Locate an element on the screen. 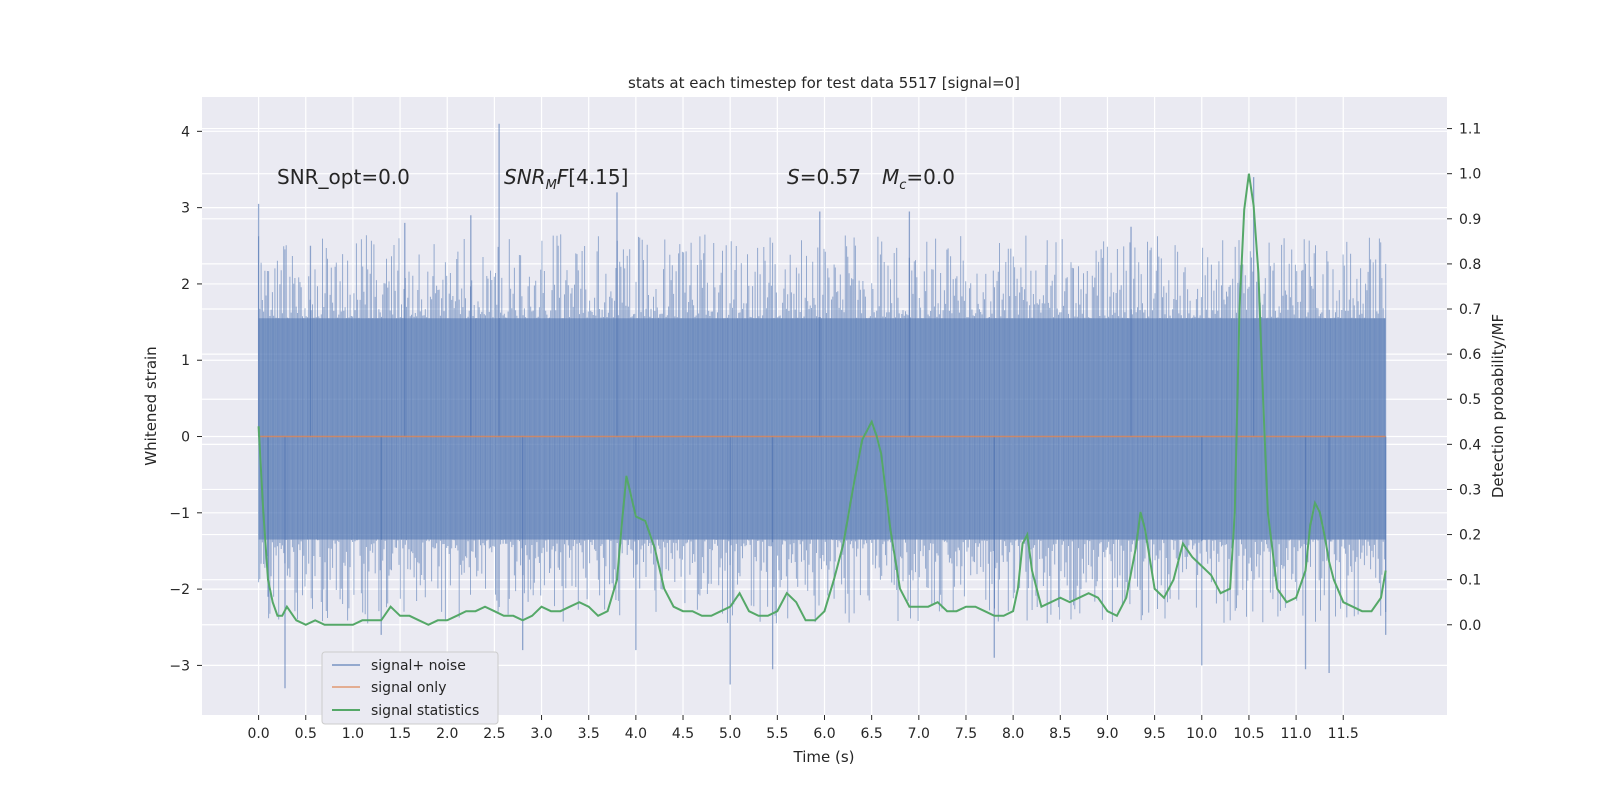 The width and height of the screenshot is (1600, 800). y-axis-right-label: Detection probability/MF is located at coordinates (1498, 406).